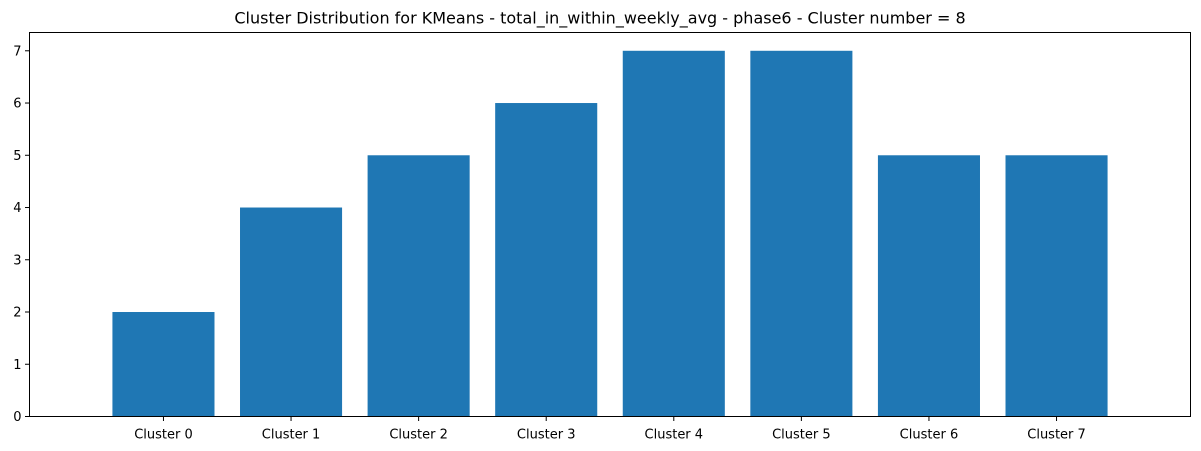  I want to click on x-tick-label: Cluster 3, so click(546, 435).